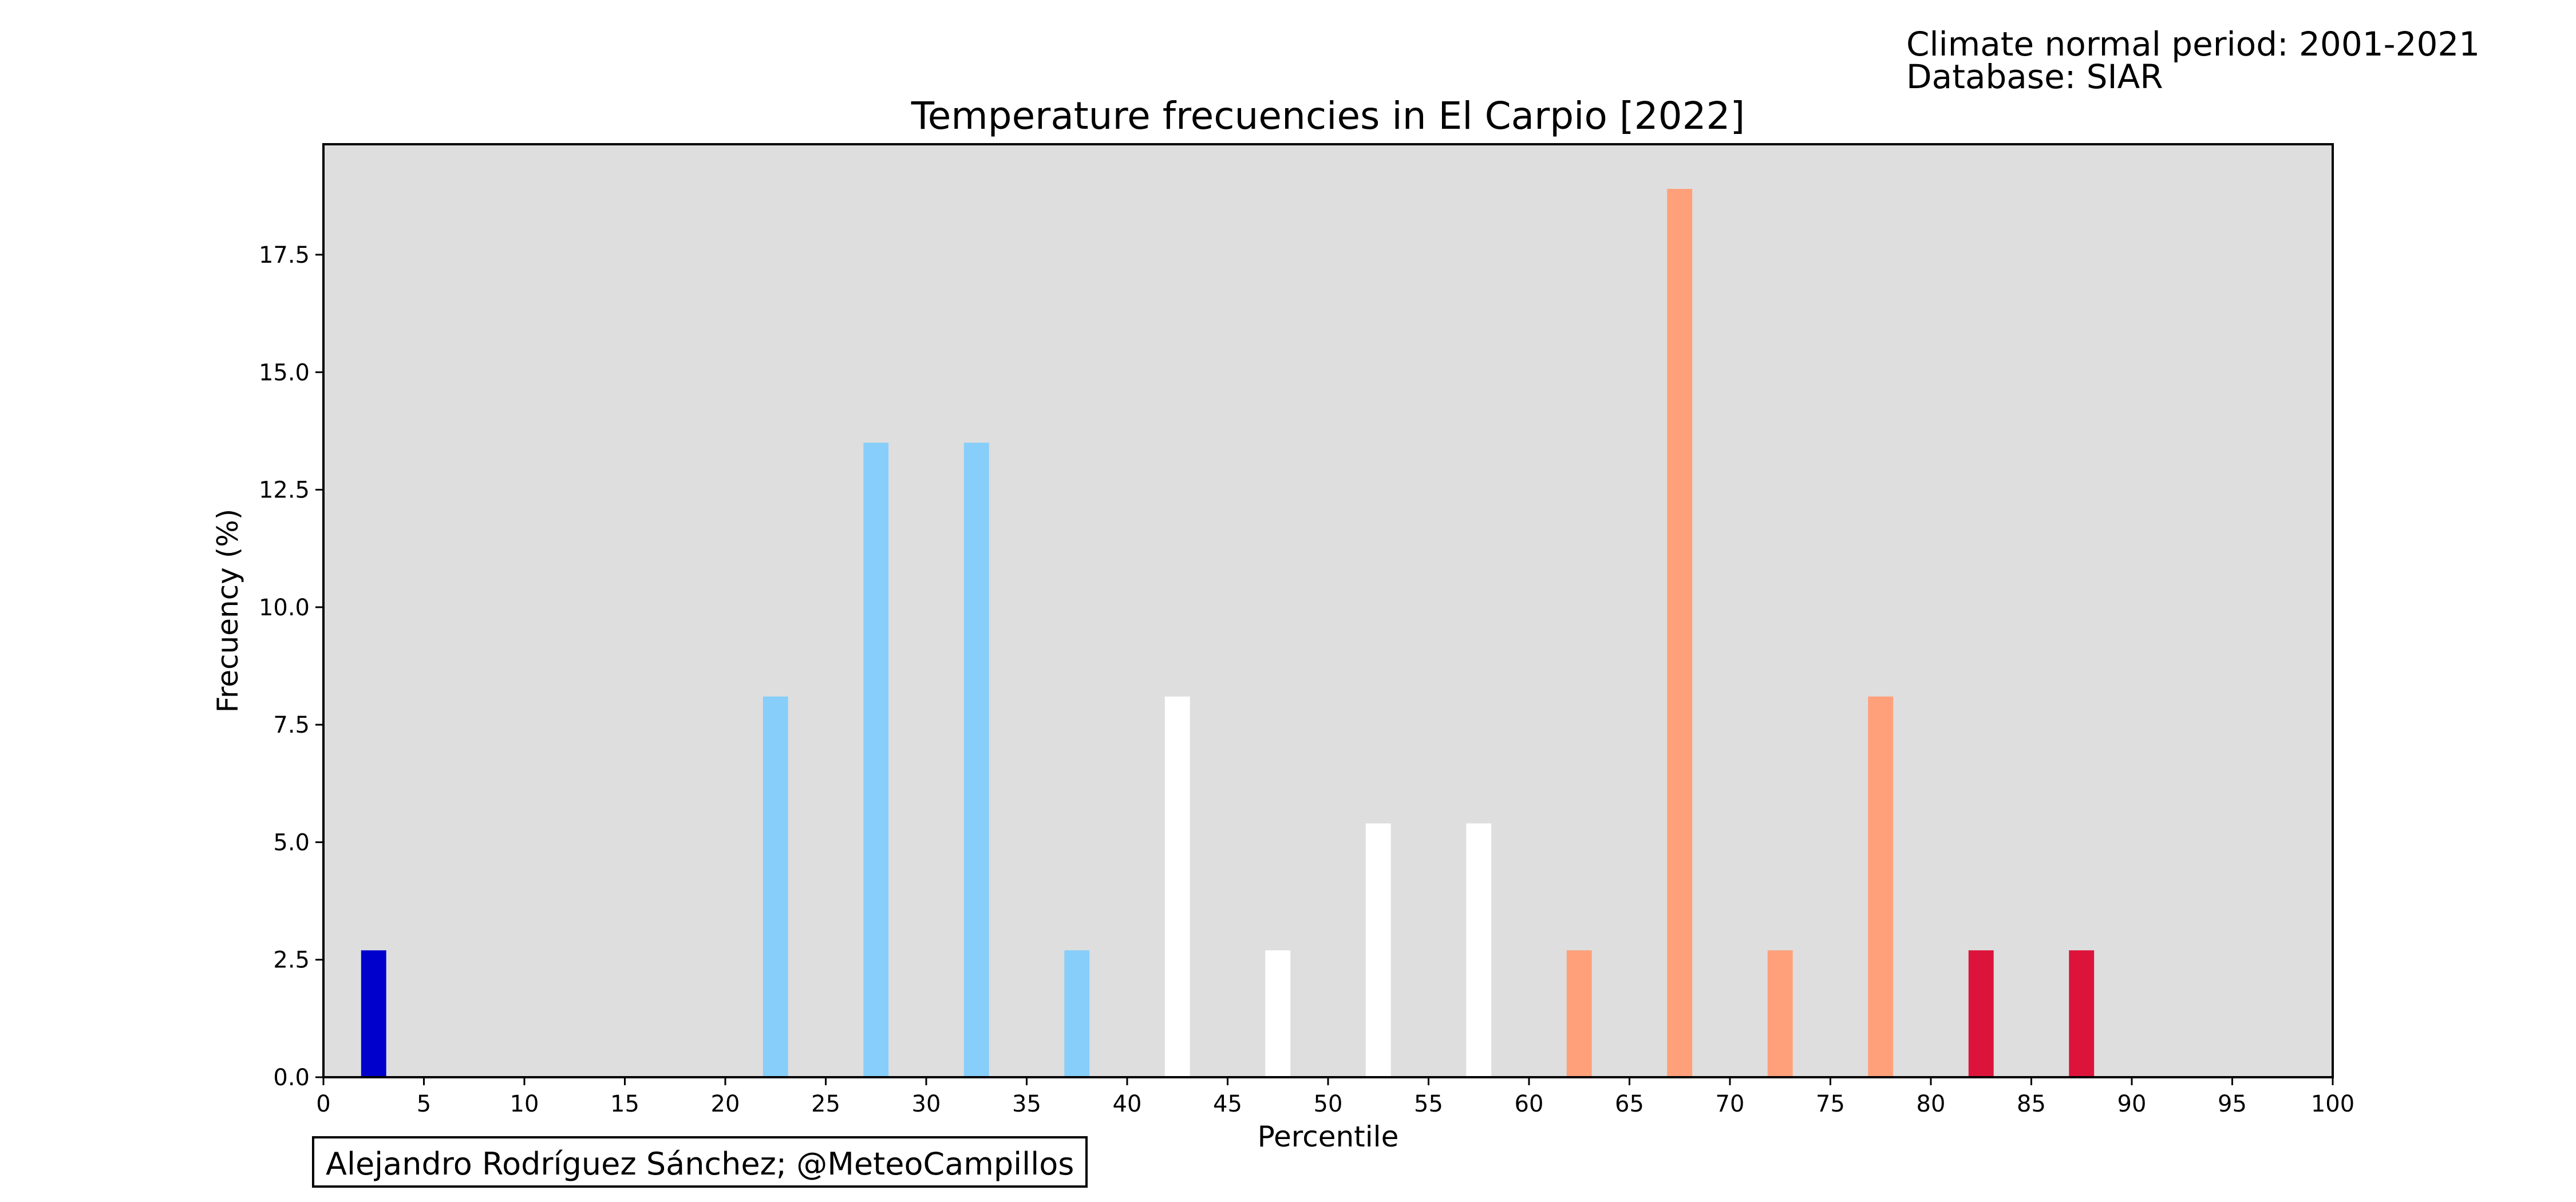  What do you see at coordinates (284, 491) in the screenshot?
I see `y-tick-label: 12.5` at bounding box center [284, 491].